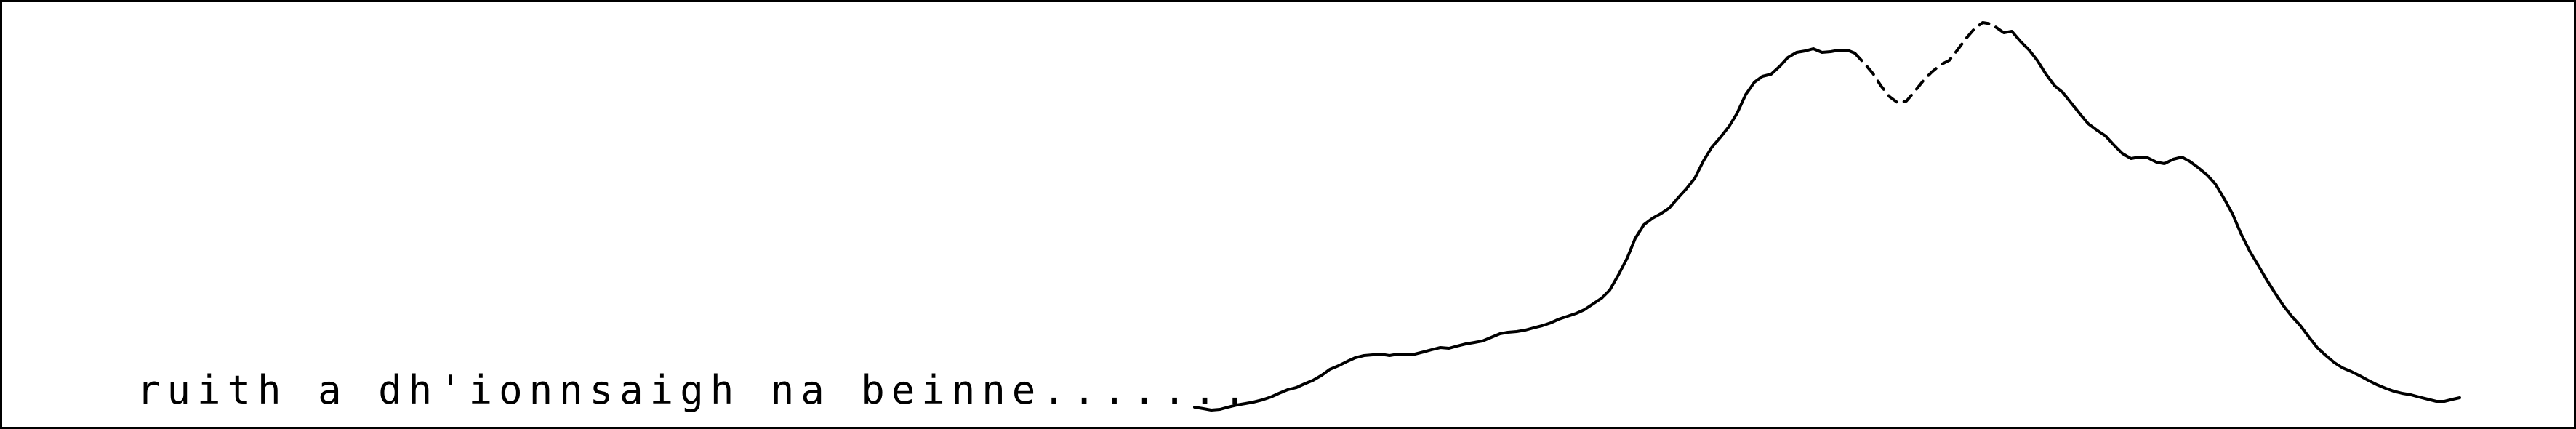 The height and width of the screenshot is (429, 2576). What do you see at coordinates (1926, 63) in the screenshot?
I see `profile-line-hidden` at bounding box center [1926, 63].